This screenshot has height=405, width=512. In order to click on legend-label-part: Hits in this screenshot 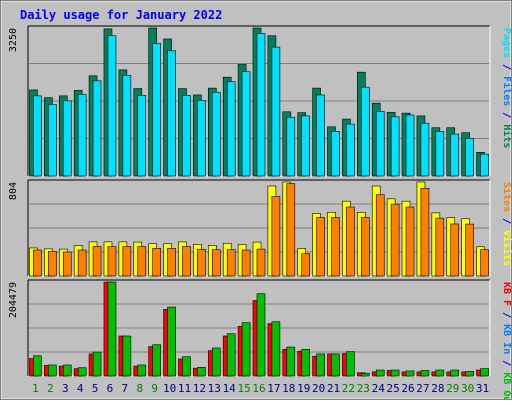, I will do `click(506, 136)`.